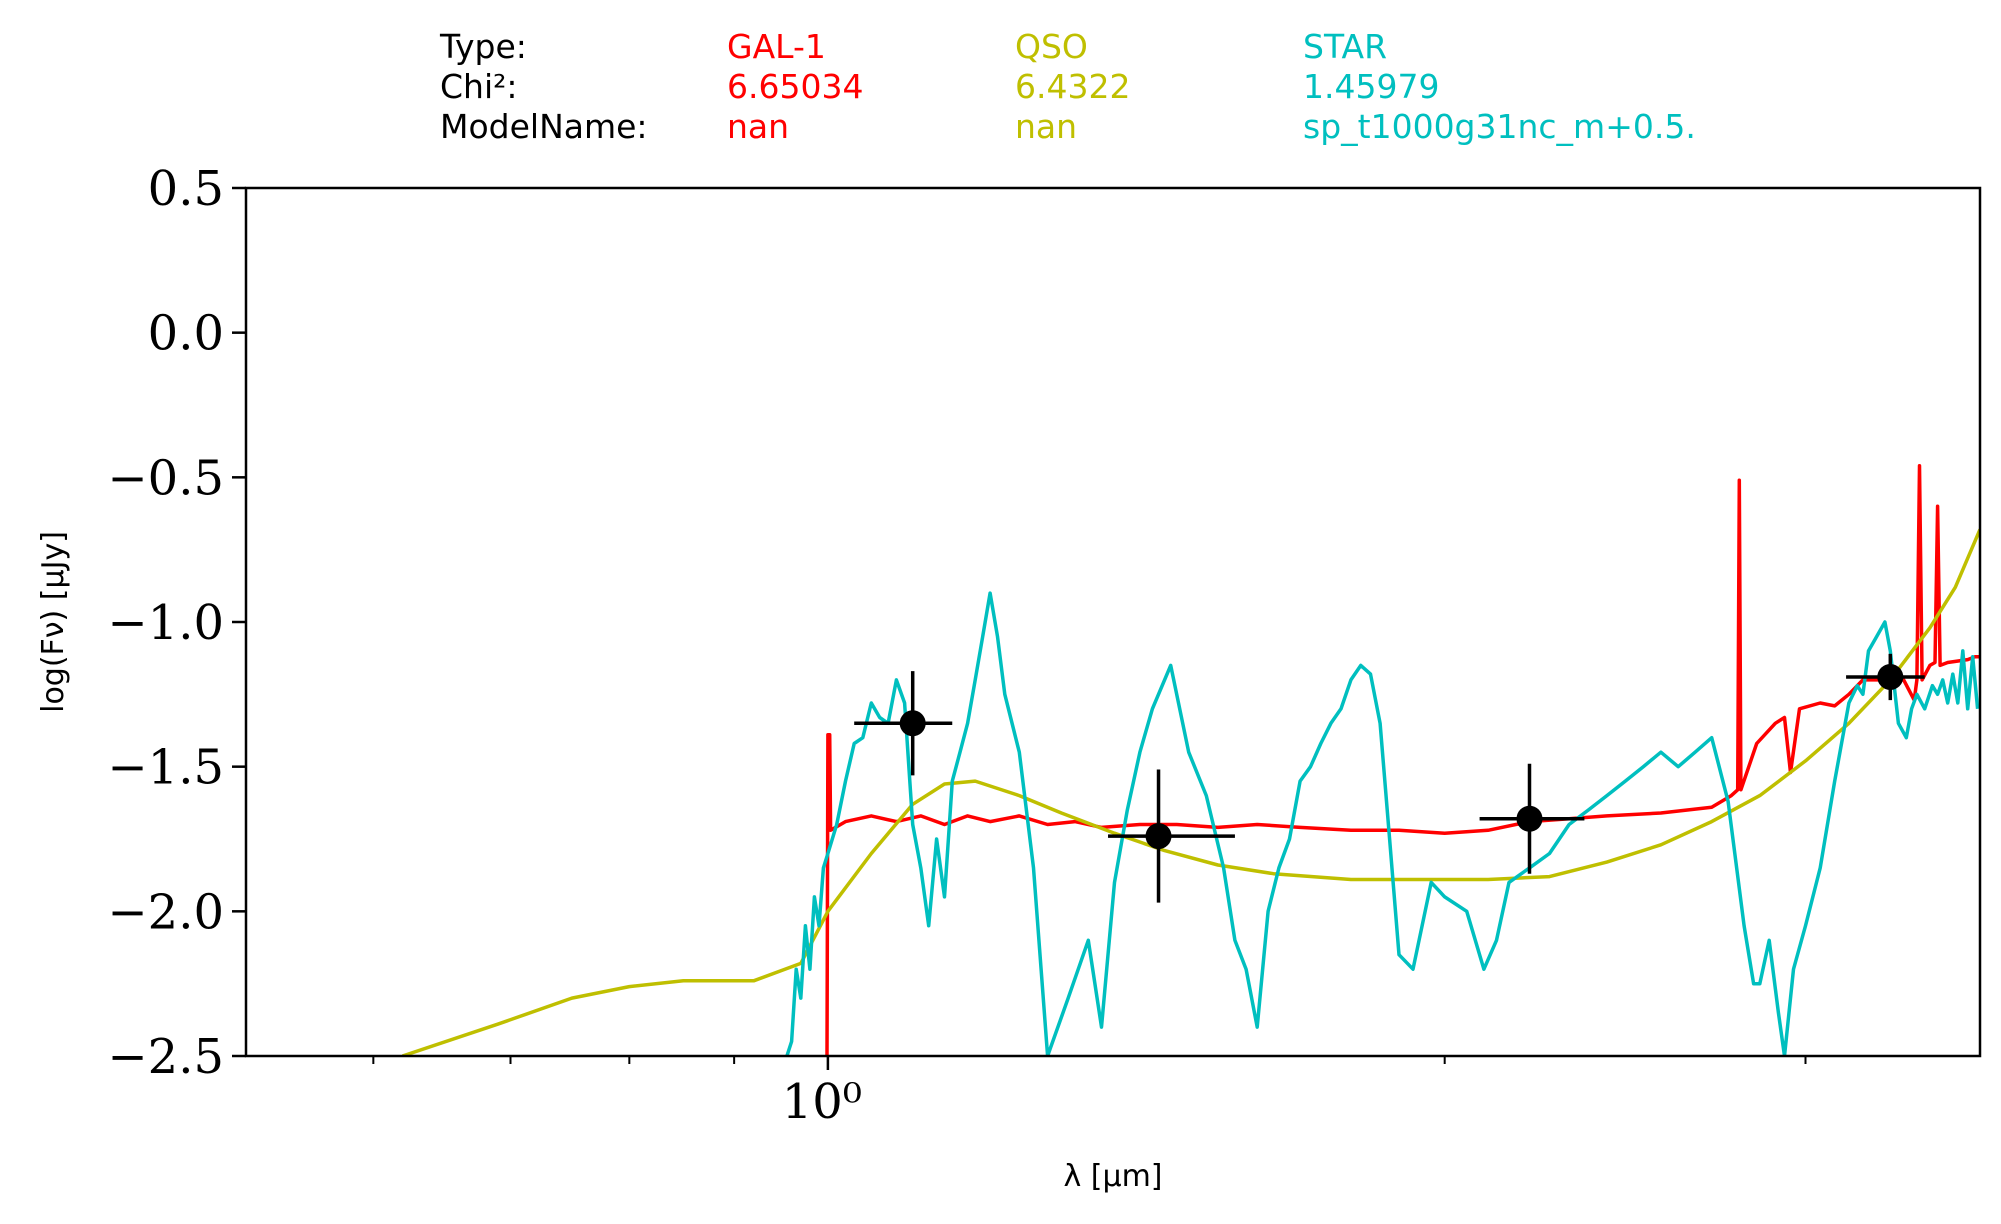 This screenshot has width=2001, height=1224. I want to click on qso-chi2: 6.4322, so click(1072, 86).